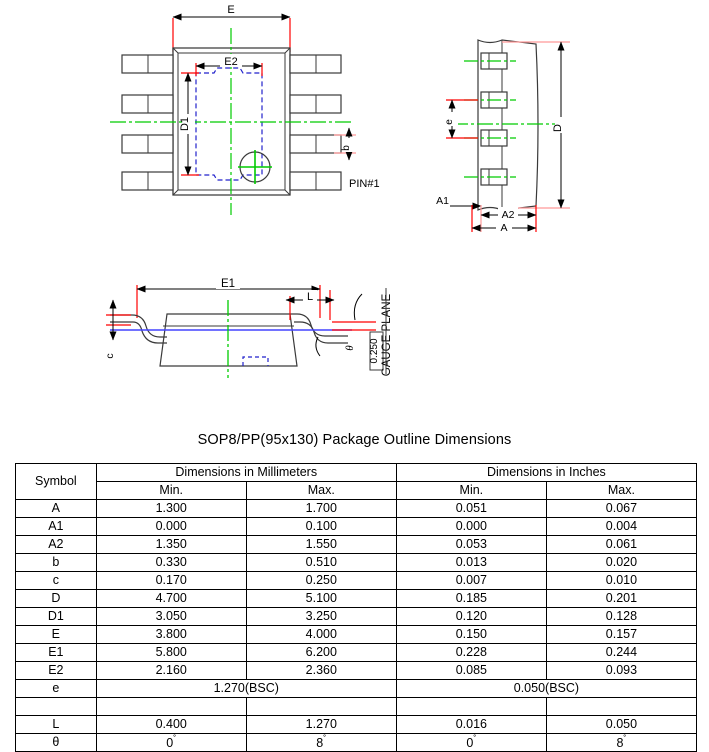 The width and height of the screenshot is (709, 752). I want to click on label-L: L, so click(310, 297).